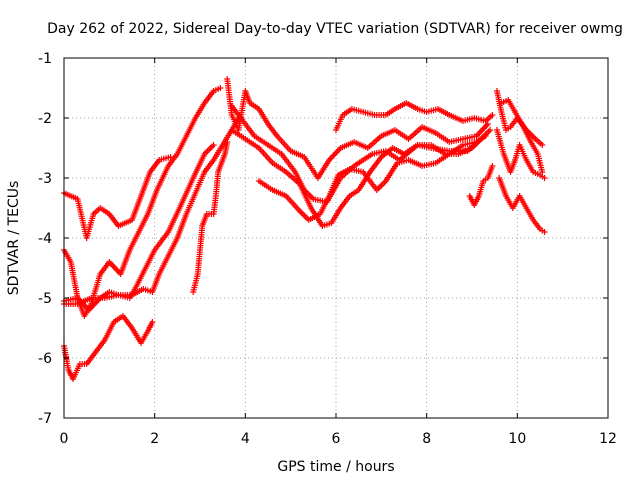 The width and height of the screenshot is (640, 480). What do you see at coordinates (45, 59) in the screenshot?
I see `y-tick-label: -1` at bounding box center [45, 59].